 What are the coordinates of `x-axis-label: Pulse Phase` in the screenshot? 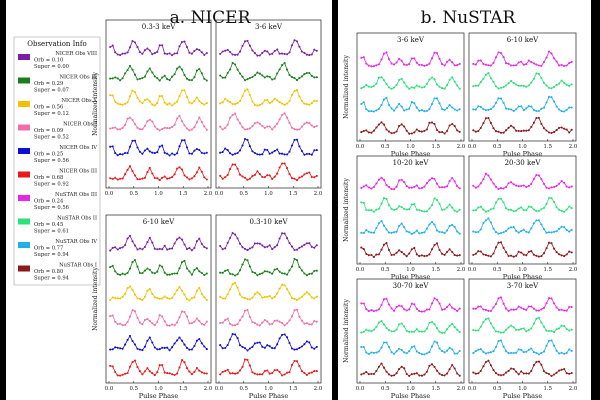 It's located at (411, 396).